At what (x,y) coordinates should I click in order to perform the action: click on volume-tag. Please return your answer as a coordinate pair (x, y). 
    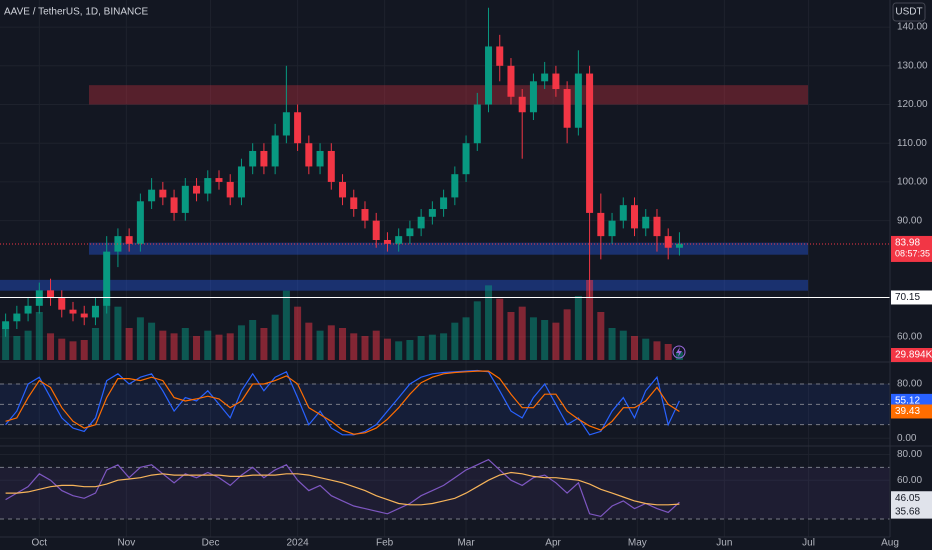
    Looking at the image, I should click on (911, 355).